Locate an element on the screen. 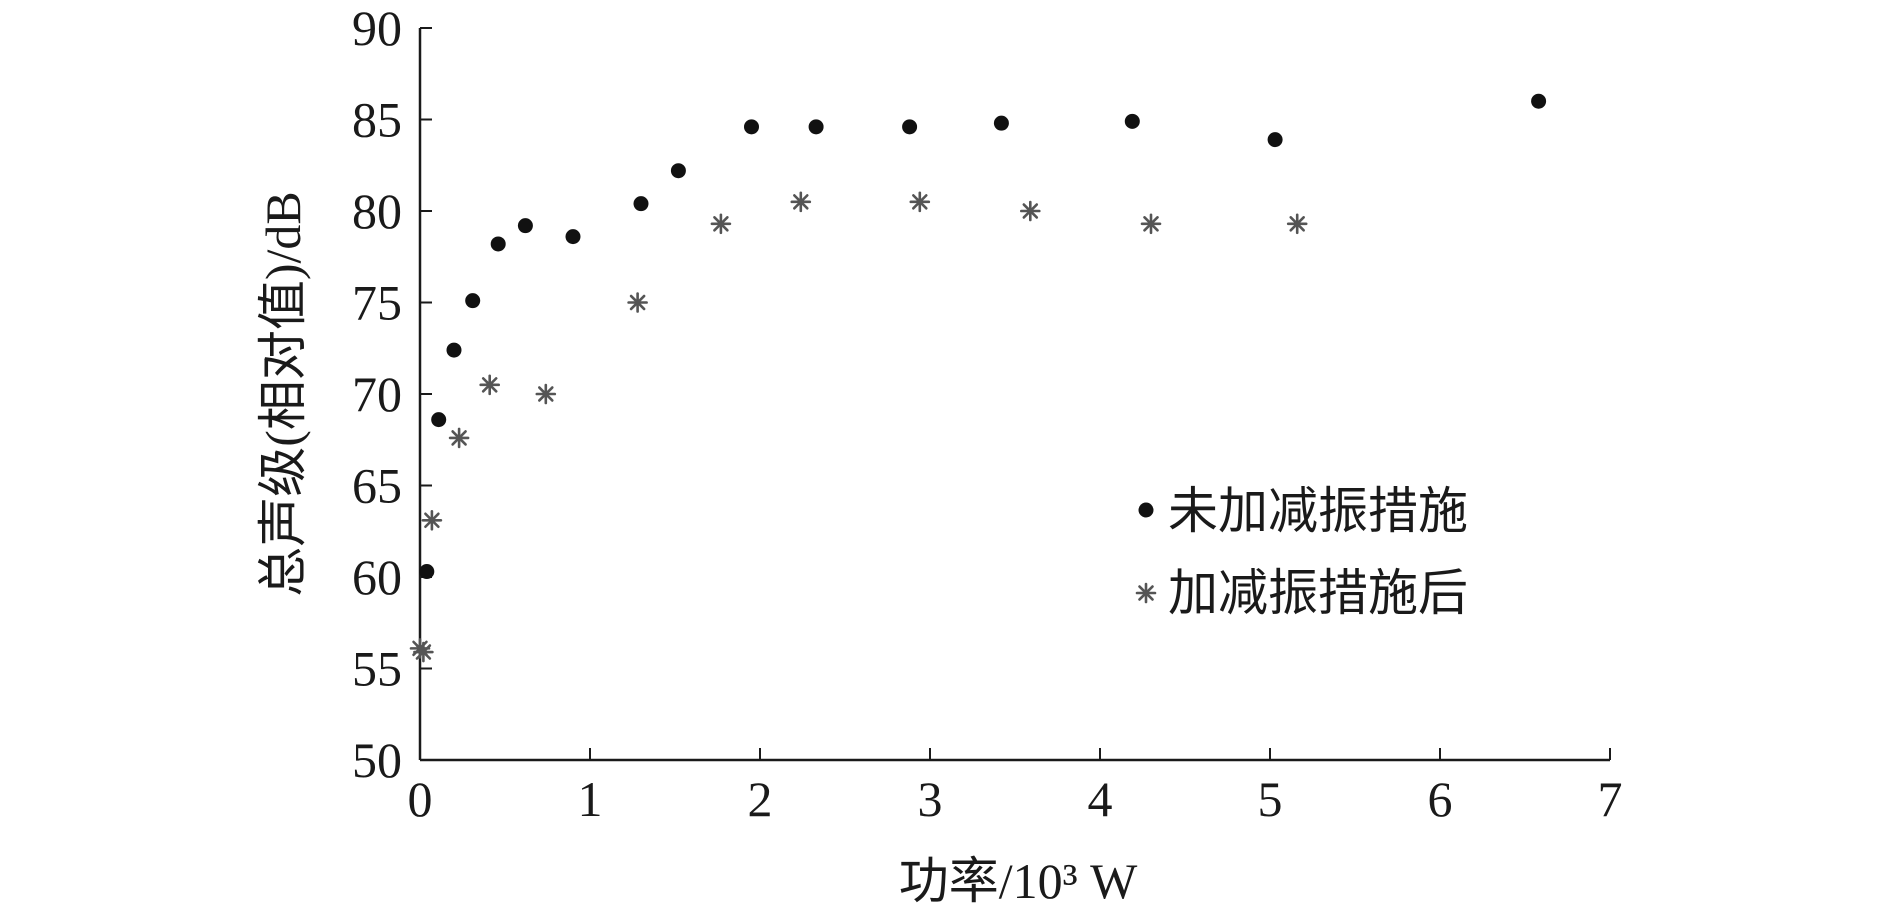  y-tick-label: 70 is located at coordinates (377, 394).